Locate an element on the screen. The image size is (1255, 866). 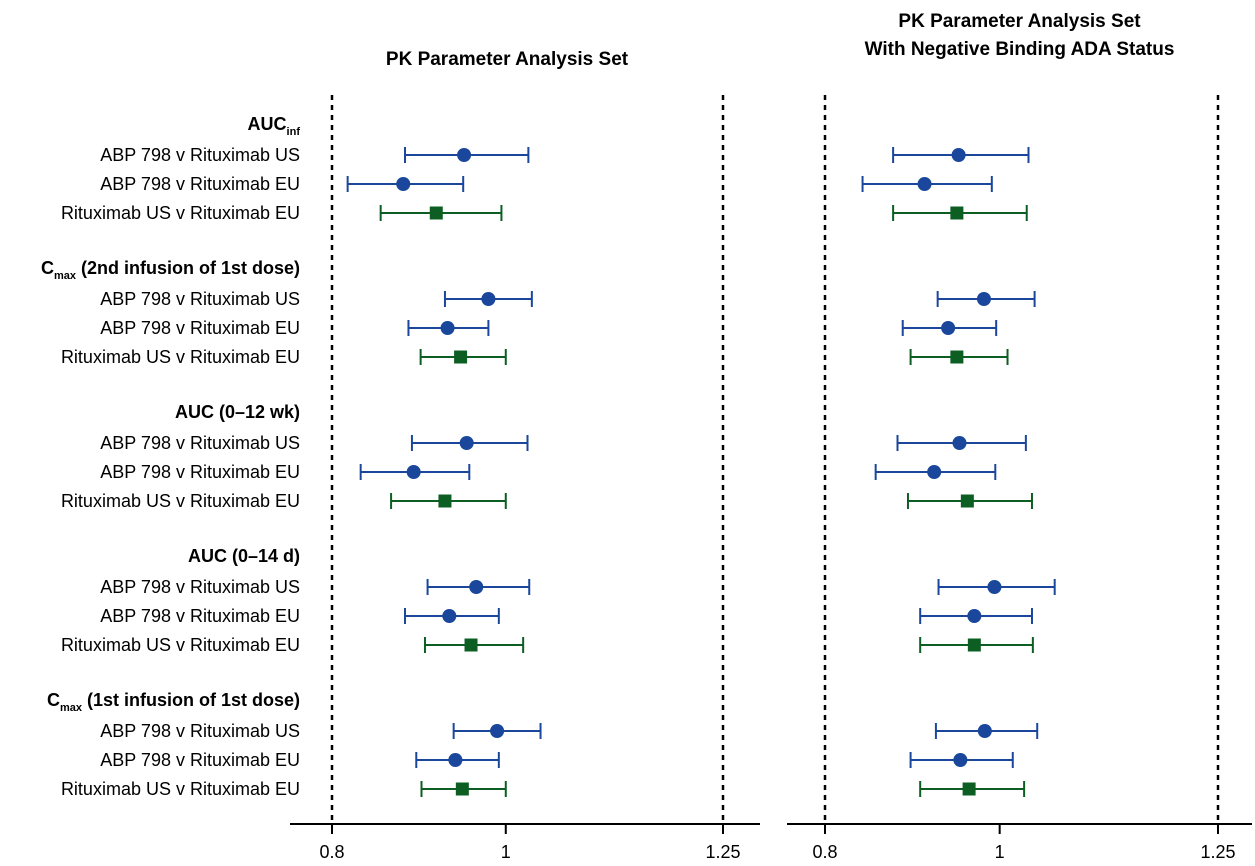
group-label-main: AUC is located at coordinates (267, 124).